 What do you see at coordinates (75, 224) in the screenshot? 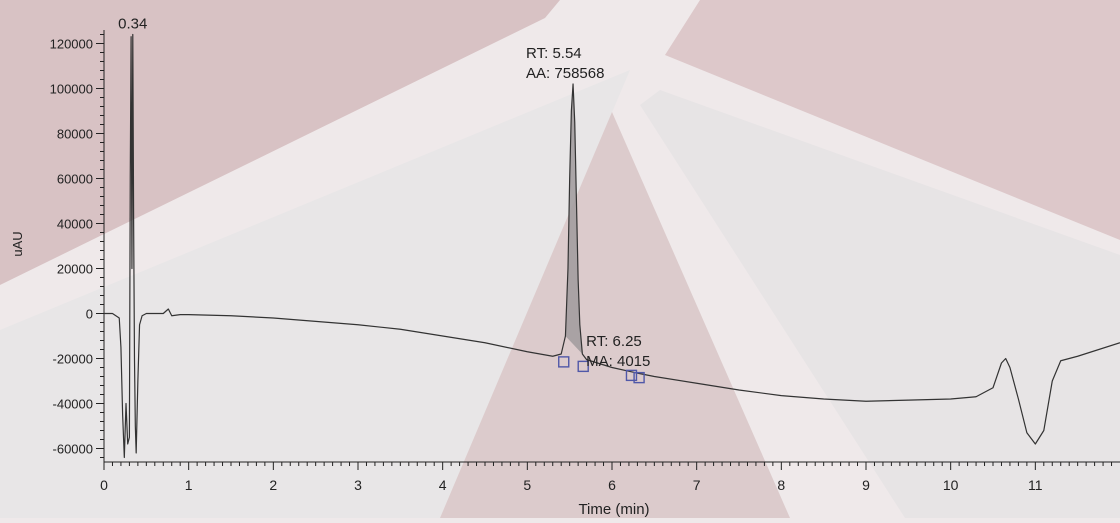
I see `y-tick-label: 40000` at bounding box center [75, 224].